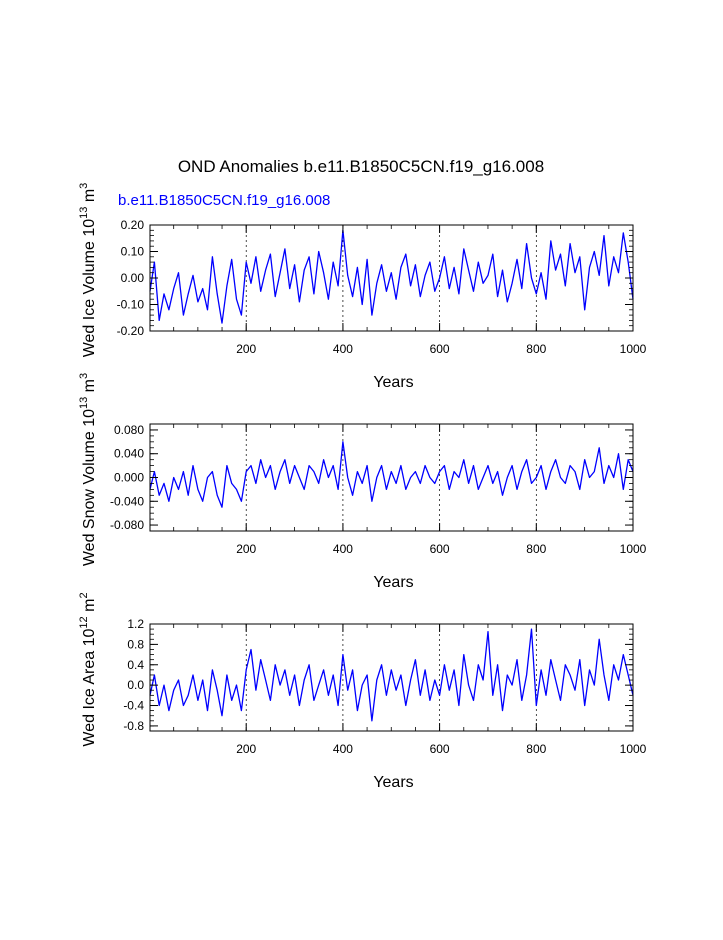  I want to click on y-tick-label: 0.0, so click(135, 685).